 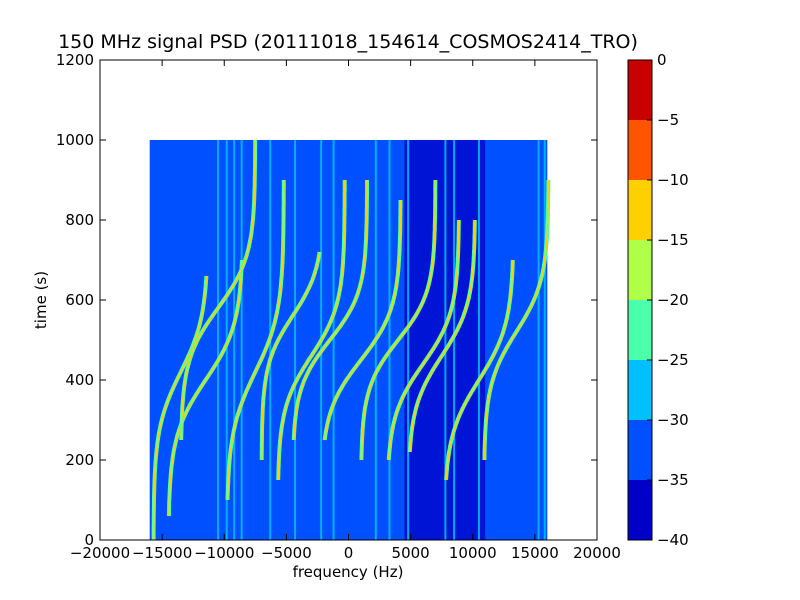 I want to click on colorbar-label-3: −25, so click(x=673, y=360).